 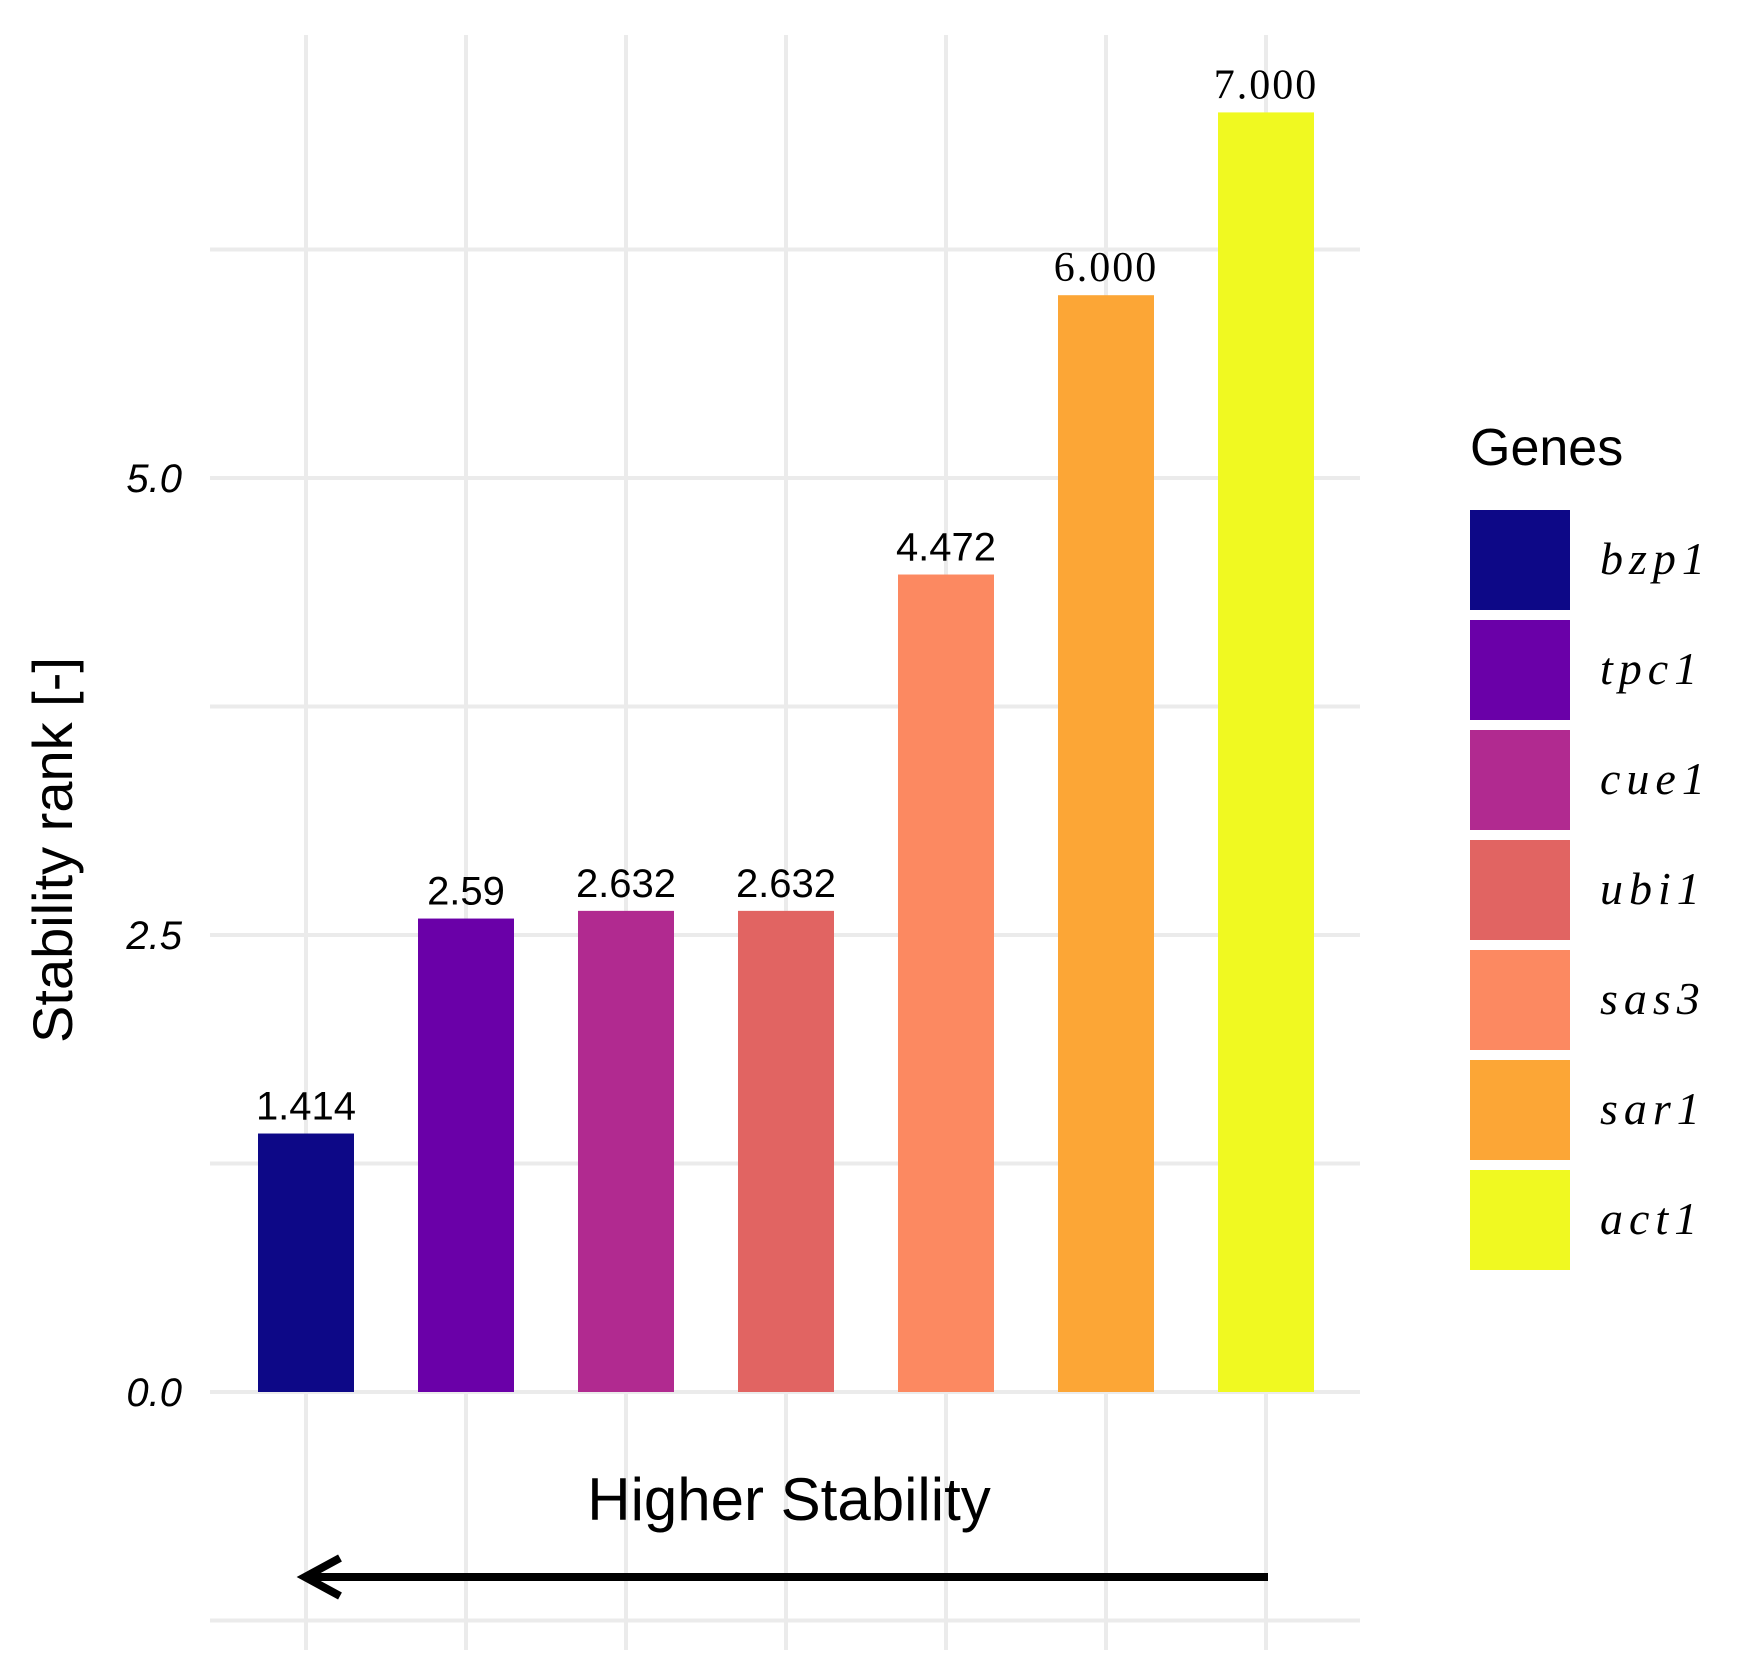 What do you see at coordinates (466, 1155) in the screenshot?
I see `bar-tpc1` at bounding box center [466, 1155].